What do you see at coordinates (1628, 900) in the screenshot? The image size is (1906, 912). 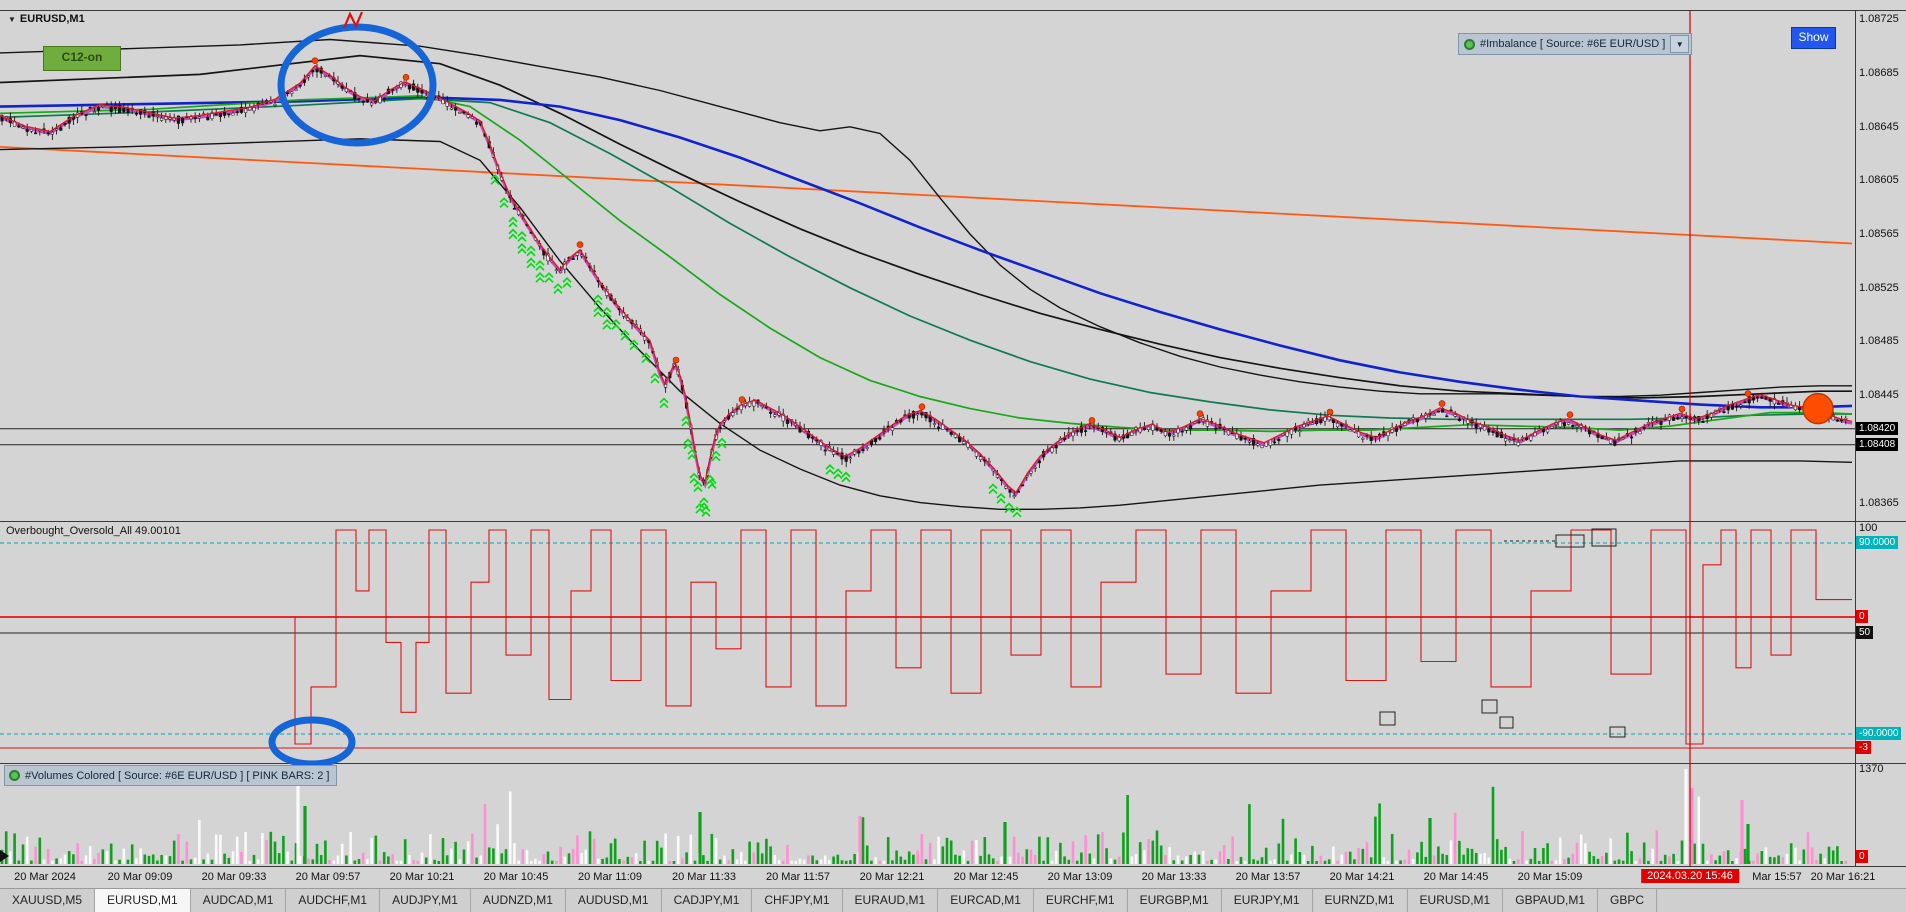 I see `chart-tab-gbpc: GBPC` at bounding box center [1628, 900].